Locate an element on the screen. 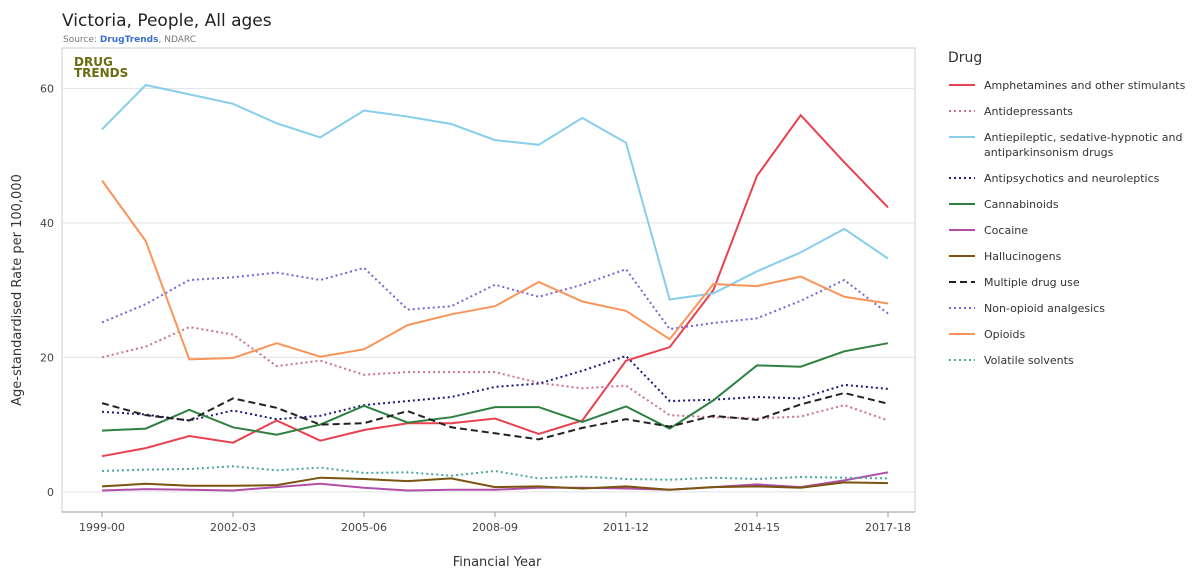 The height and width of the screenshot is (570, 1201). legend-item: Cannabinoids is located at coordinates (1073, 204).